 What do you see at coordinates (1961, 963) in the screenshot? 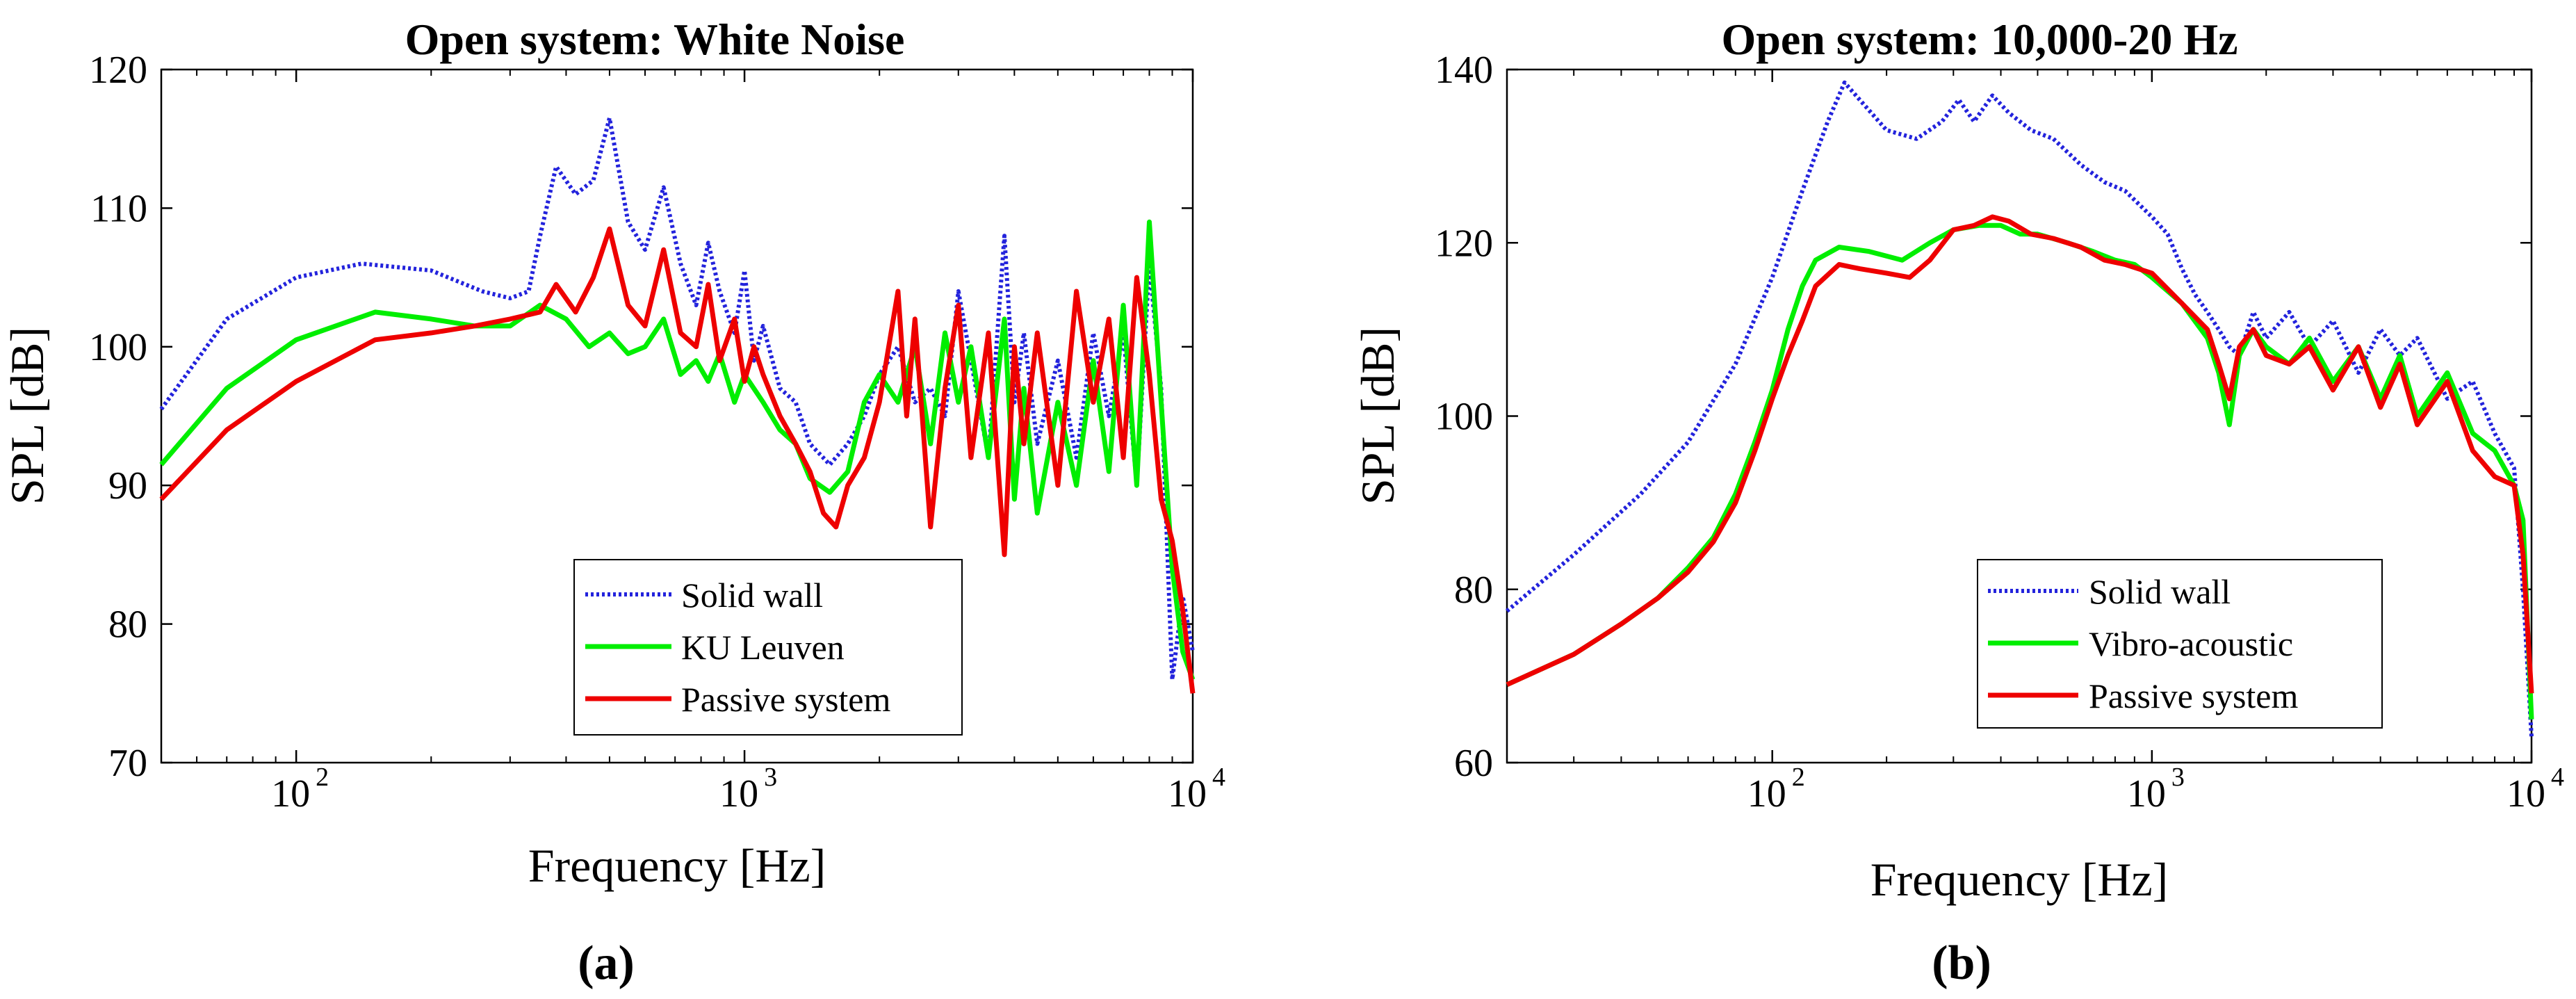
I see `panel-label-b: (b)` at bounding box center [1961, 963].